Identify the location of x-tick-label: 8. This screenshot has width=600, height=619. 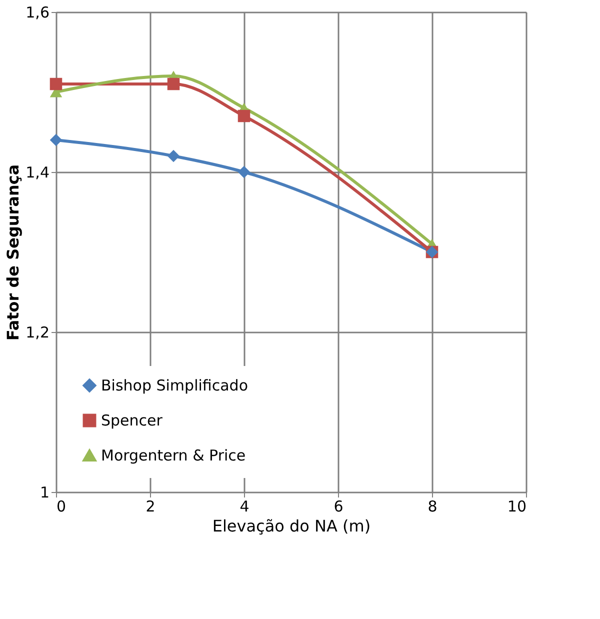
(433, 507).